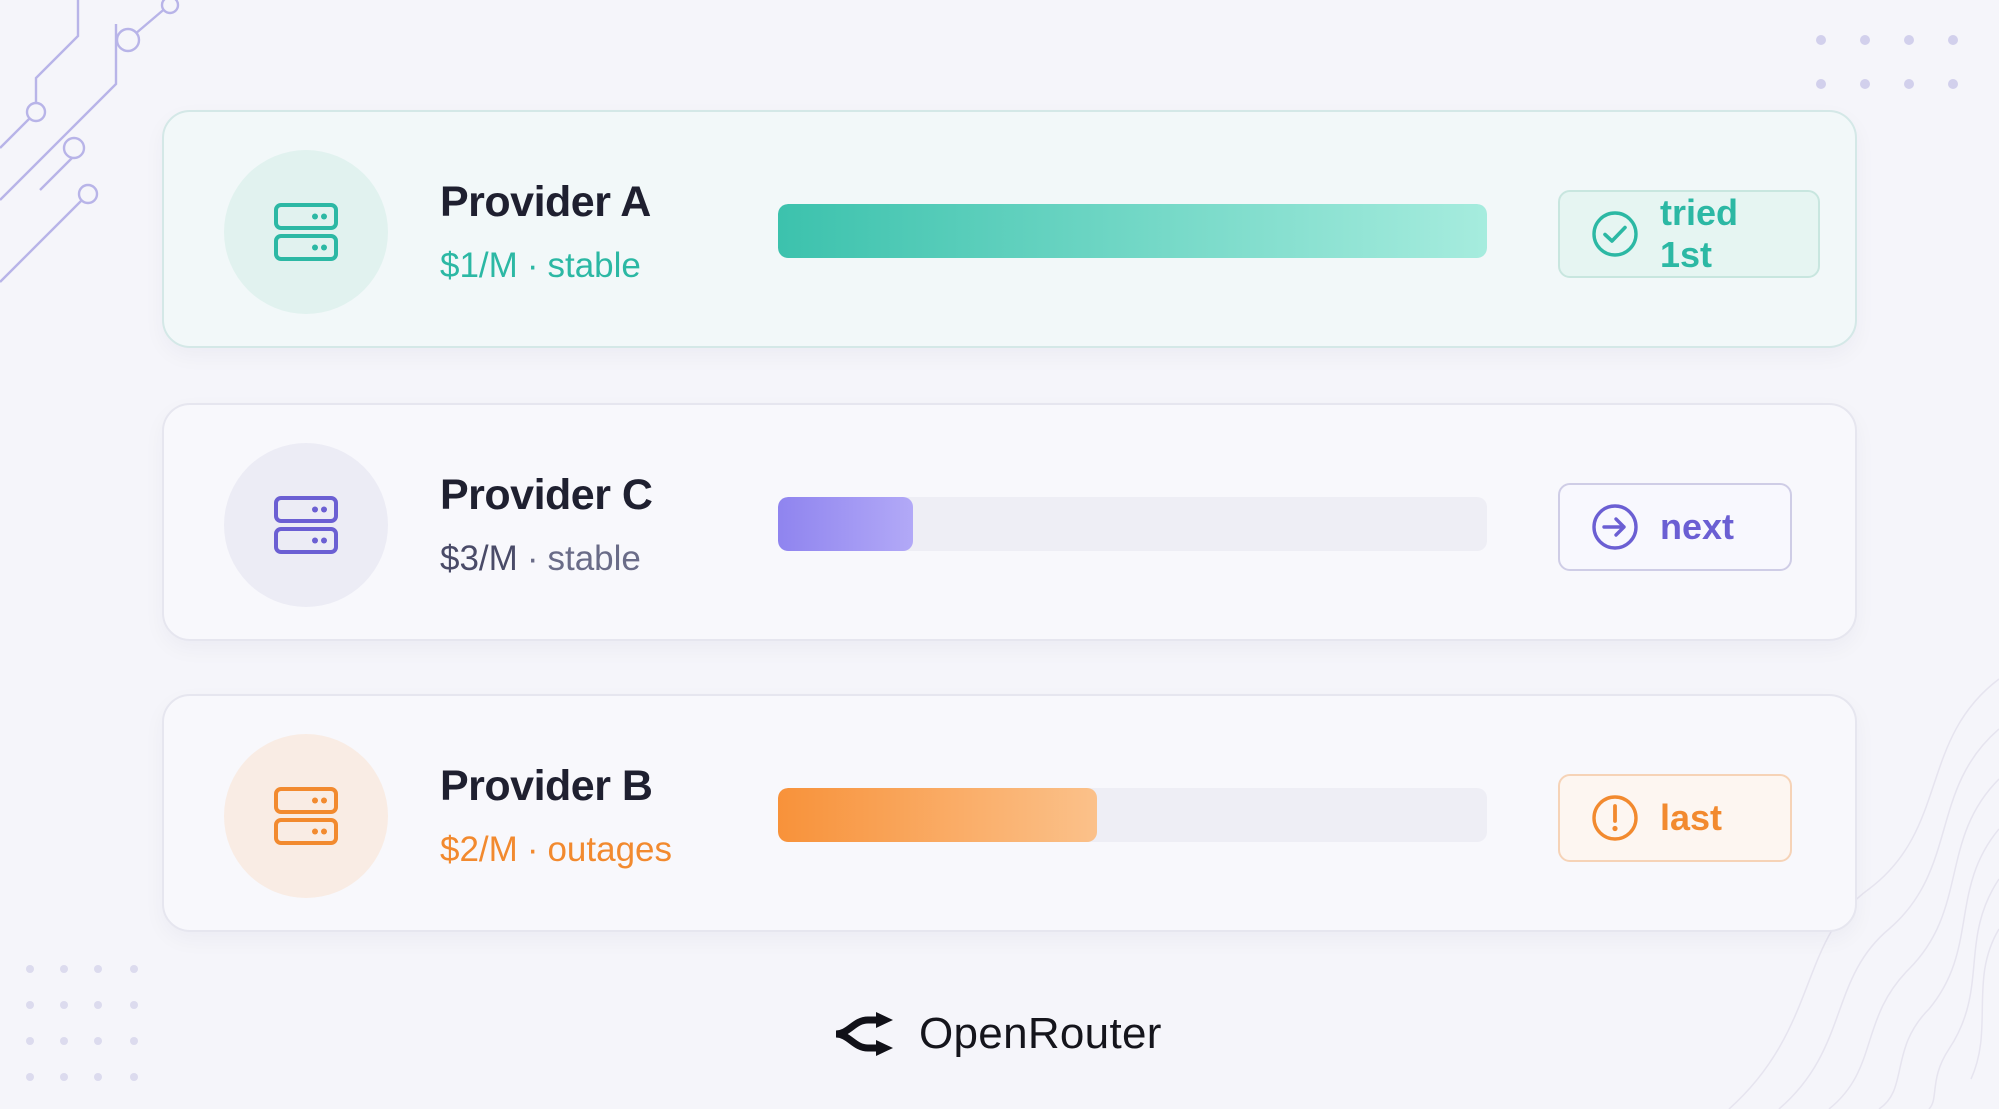 This screenshot has width=1999, height=1109. Describe the element at coordinates (1615, 234) in the screenshot. I see `check-circle-icon` at that location.